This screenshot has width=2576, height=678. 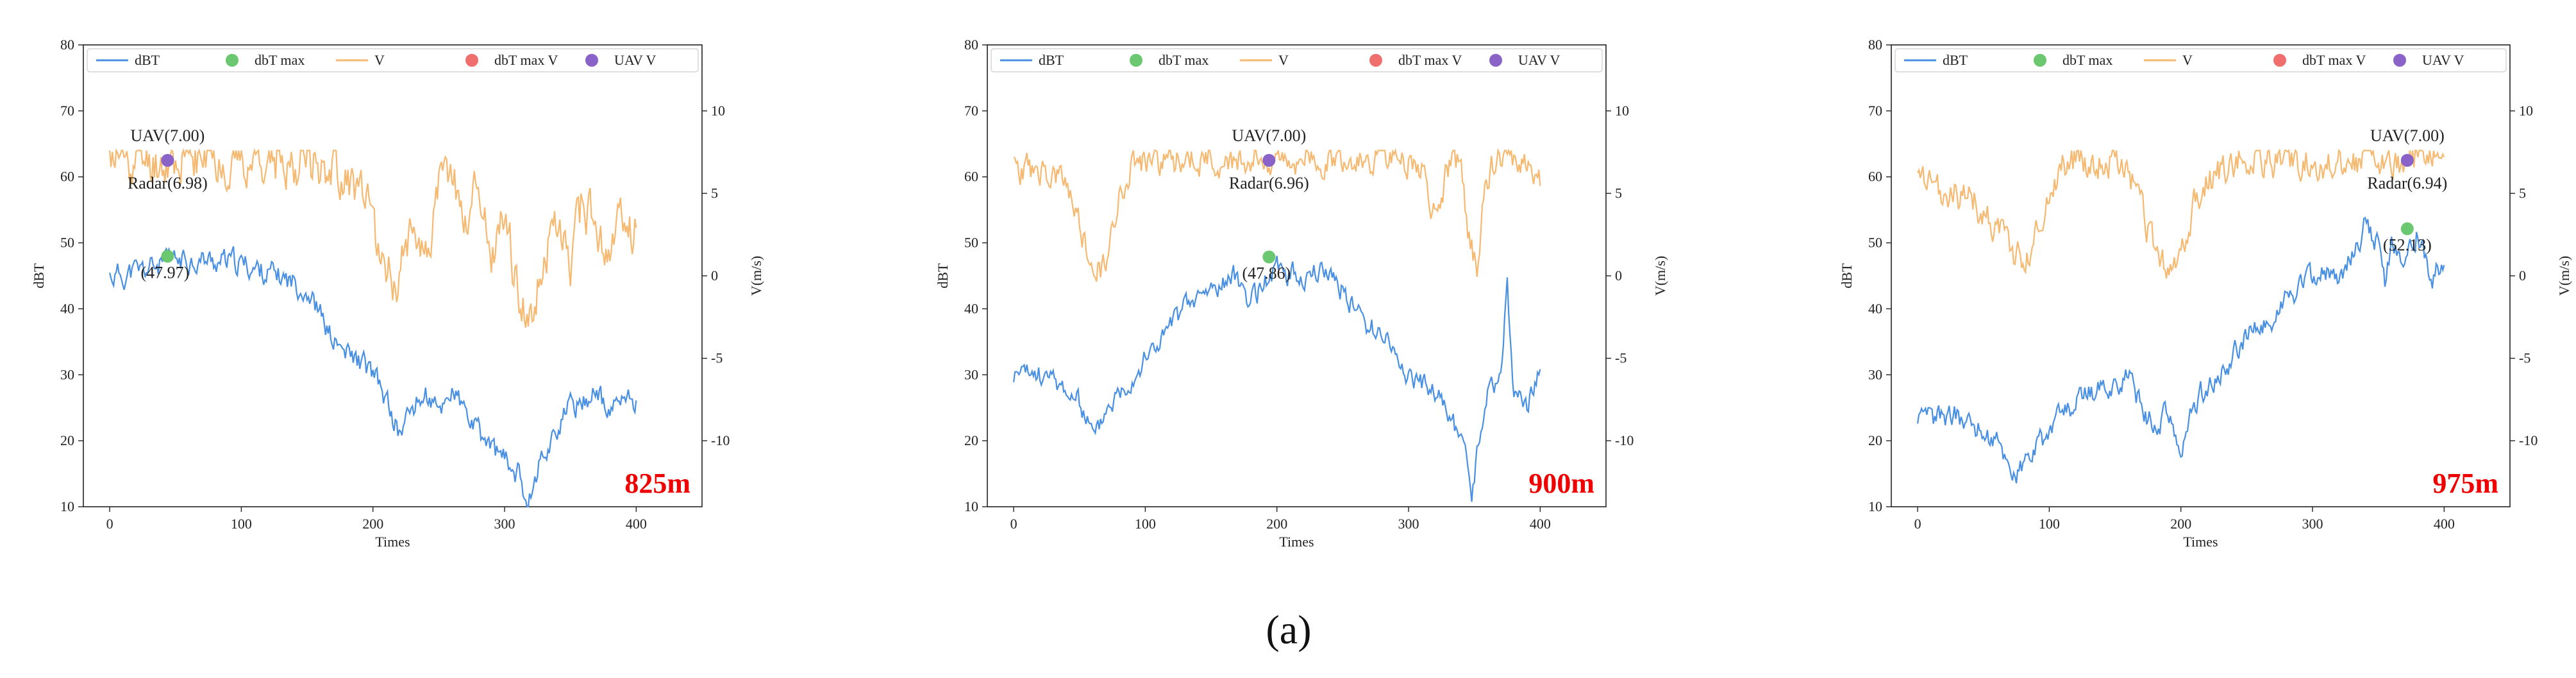 I want to click on radar-label: Radar(6.96), so click(x=1269, y=183).